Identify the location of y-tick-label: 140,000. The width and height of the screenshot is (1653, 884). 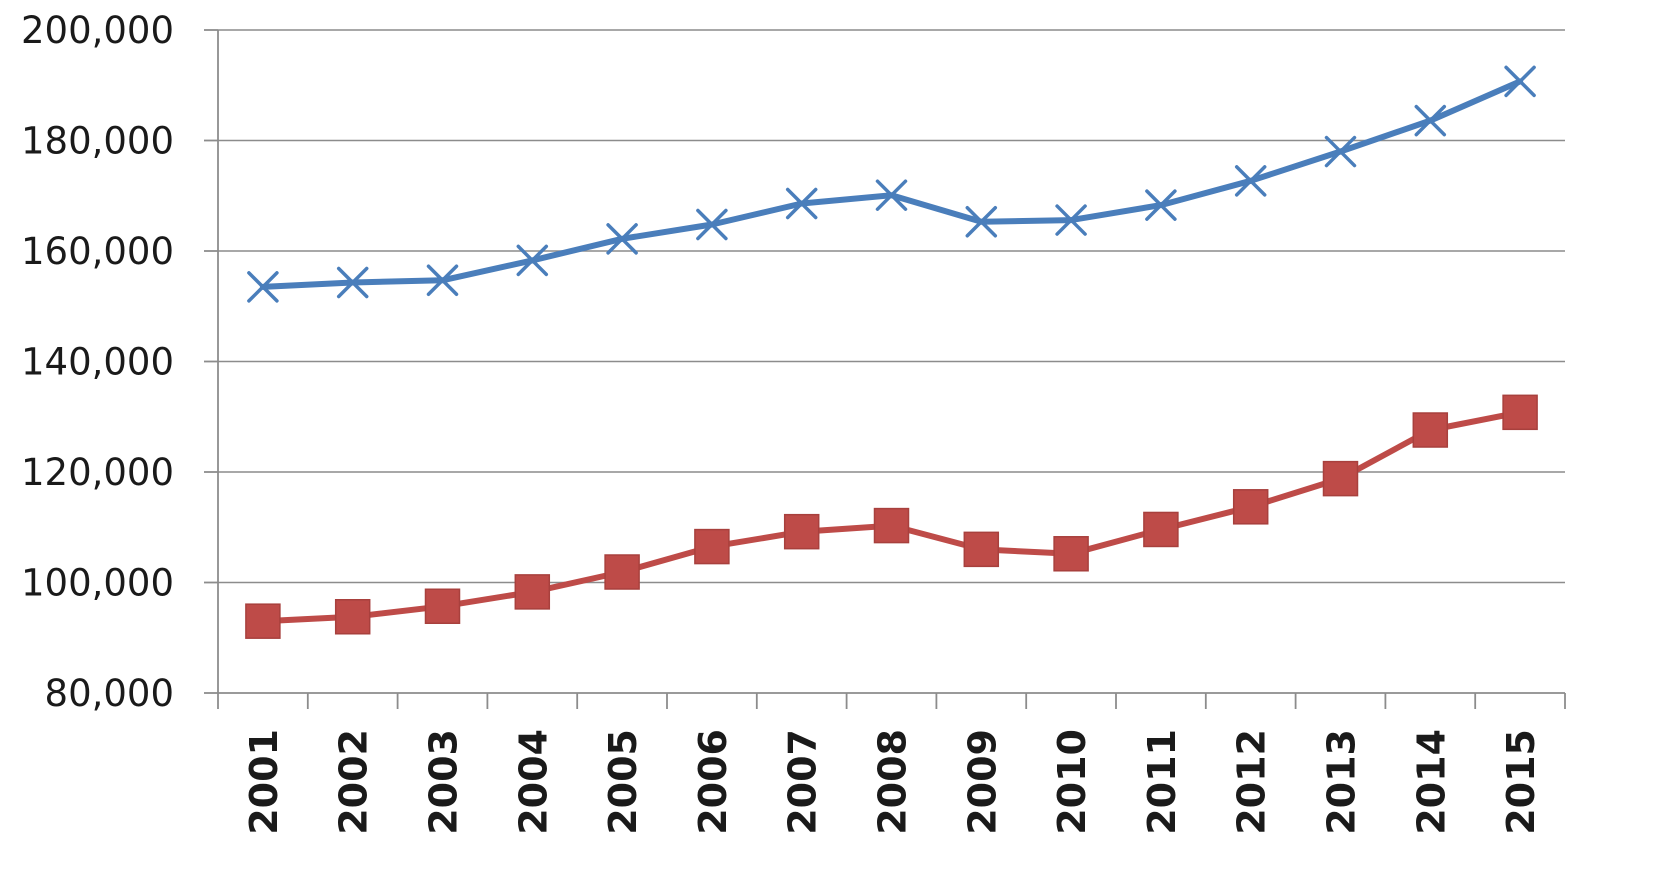
(97, 362).